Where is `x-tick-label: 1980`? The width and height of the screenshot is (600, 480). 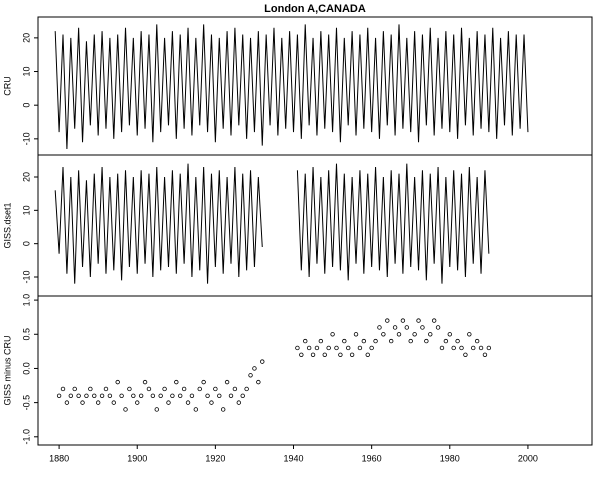
x-tick-label: 1980 is located at coordinates (450, 458).